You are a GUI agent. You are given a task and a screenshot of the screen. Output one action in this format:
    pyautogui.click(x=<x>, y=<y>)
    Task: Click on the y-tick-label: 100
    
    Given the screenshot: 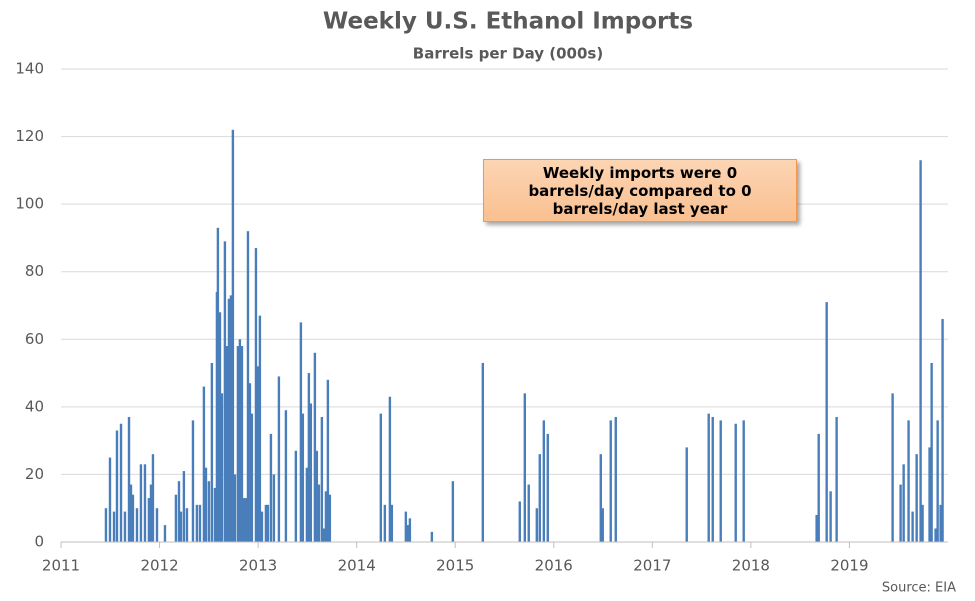 What is the action you would take?
    pyautogui.click(x=29, y=204)
    